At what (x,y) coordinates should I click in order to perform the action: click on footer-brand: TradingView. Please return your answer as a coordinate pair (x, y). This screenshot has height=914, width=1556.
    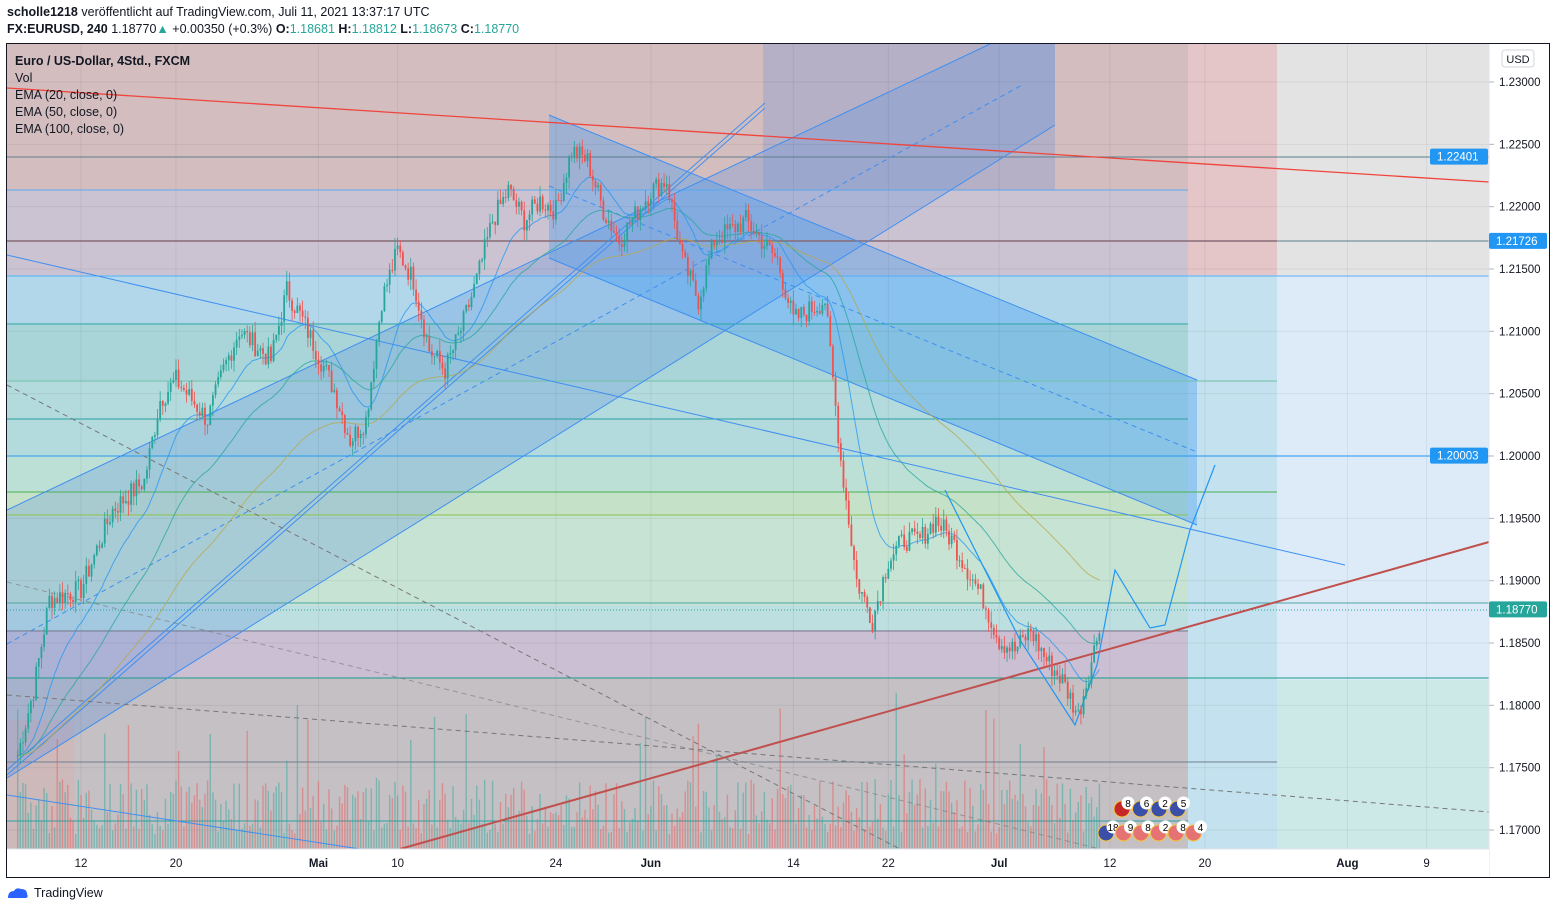
    Looking at the image, I should click on (54, 893).